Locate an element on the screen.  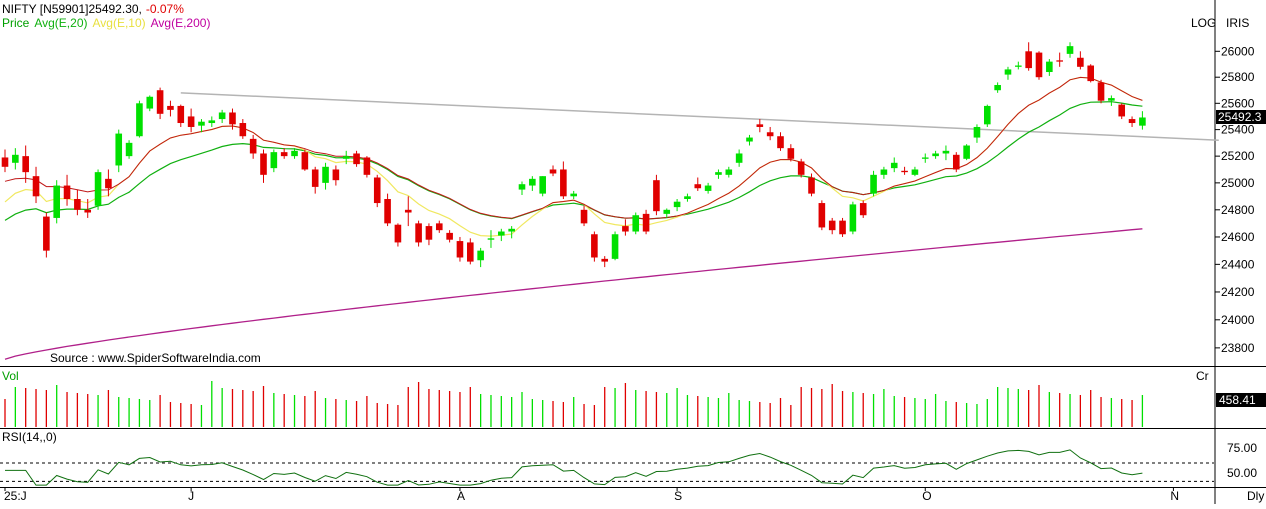
legend-ema200: Avg(E,200) is located at coordinates (181, 23).